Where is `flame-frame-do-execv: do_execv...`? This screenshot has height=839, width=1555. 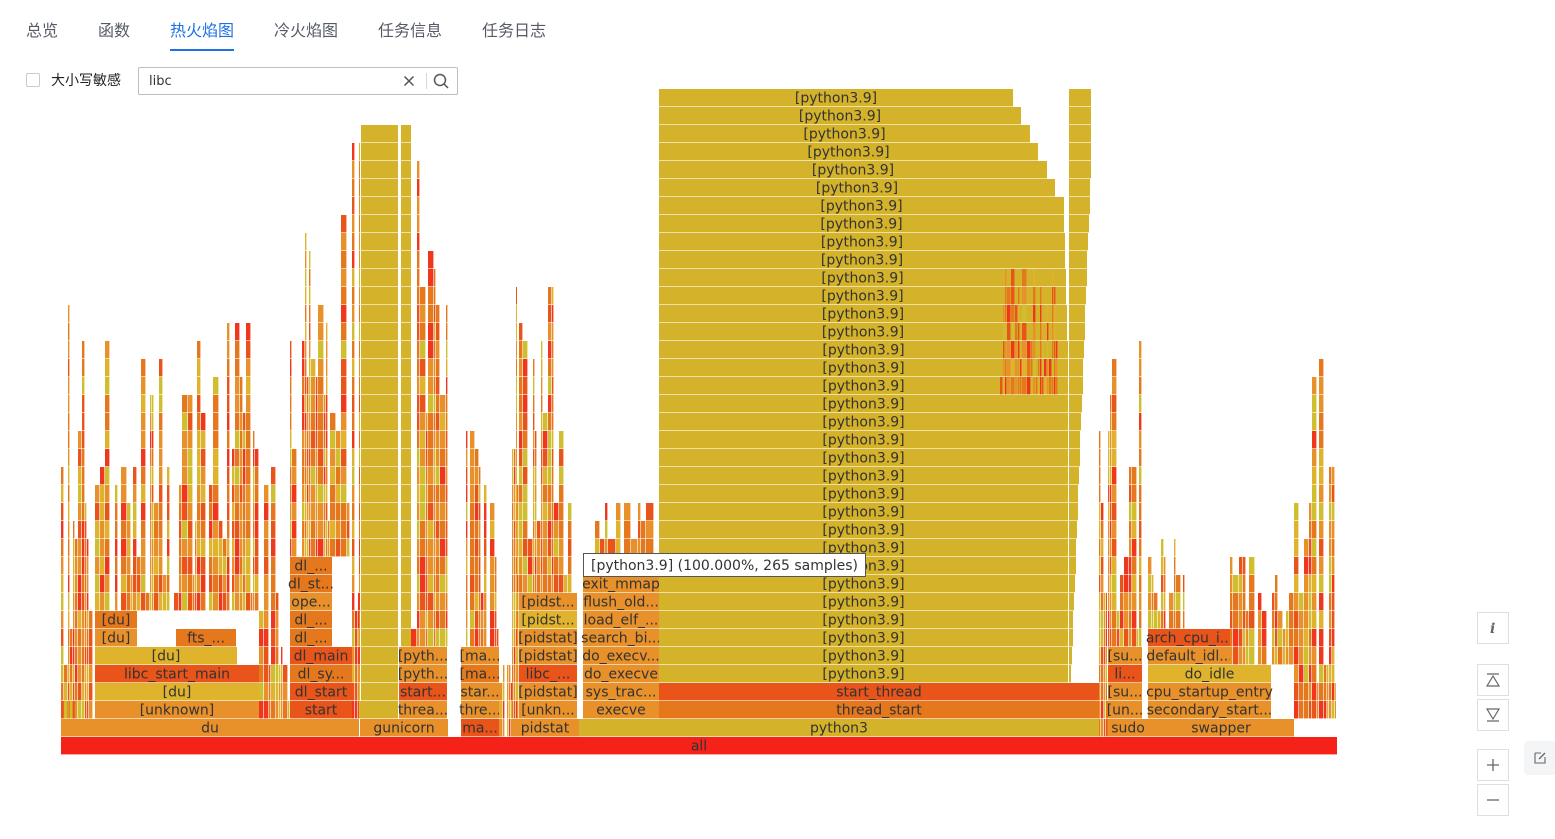
flame-frame-do-execv: do_execv... is located at coordinates (621, 656).